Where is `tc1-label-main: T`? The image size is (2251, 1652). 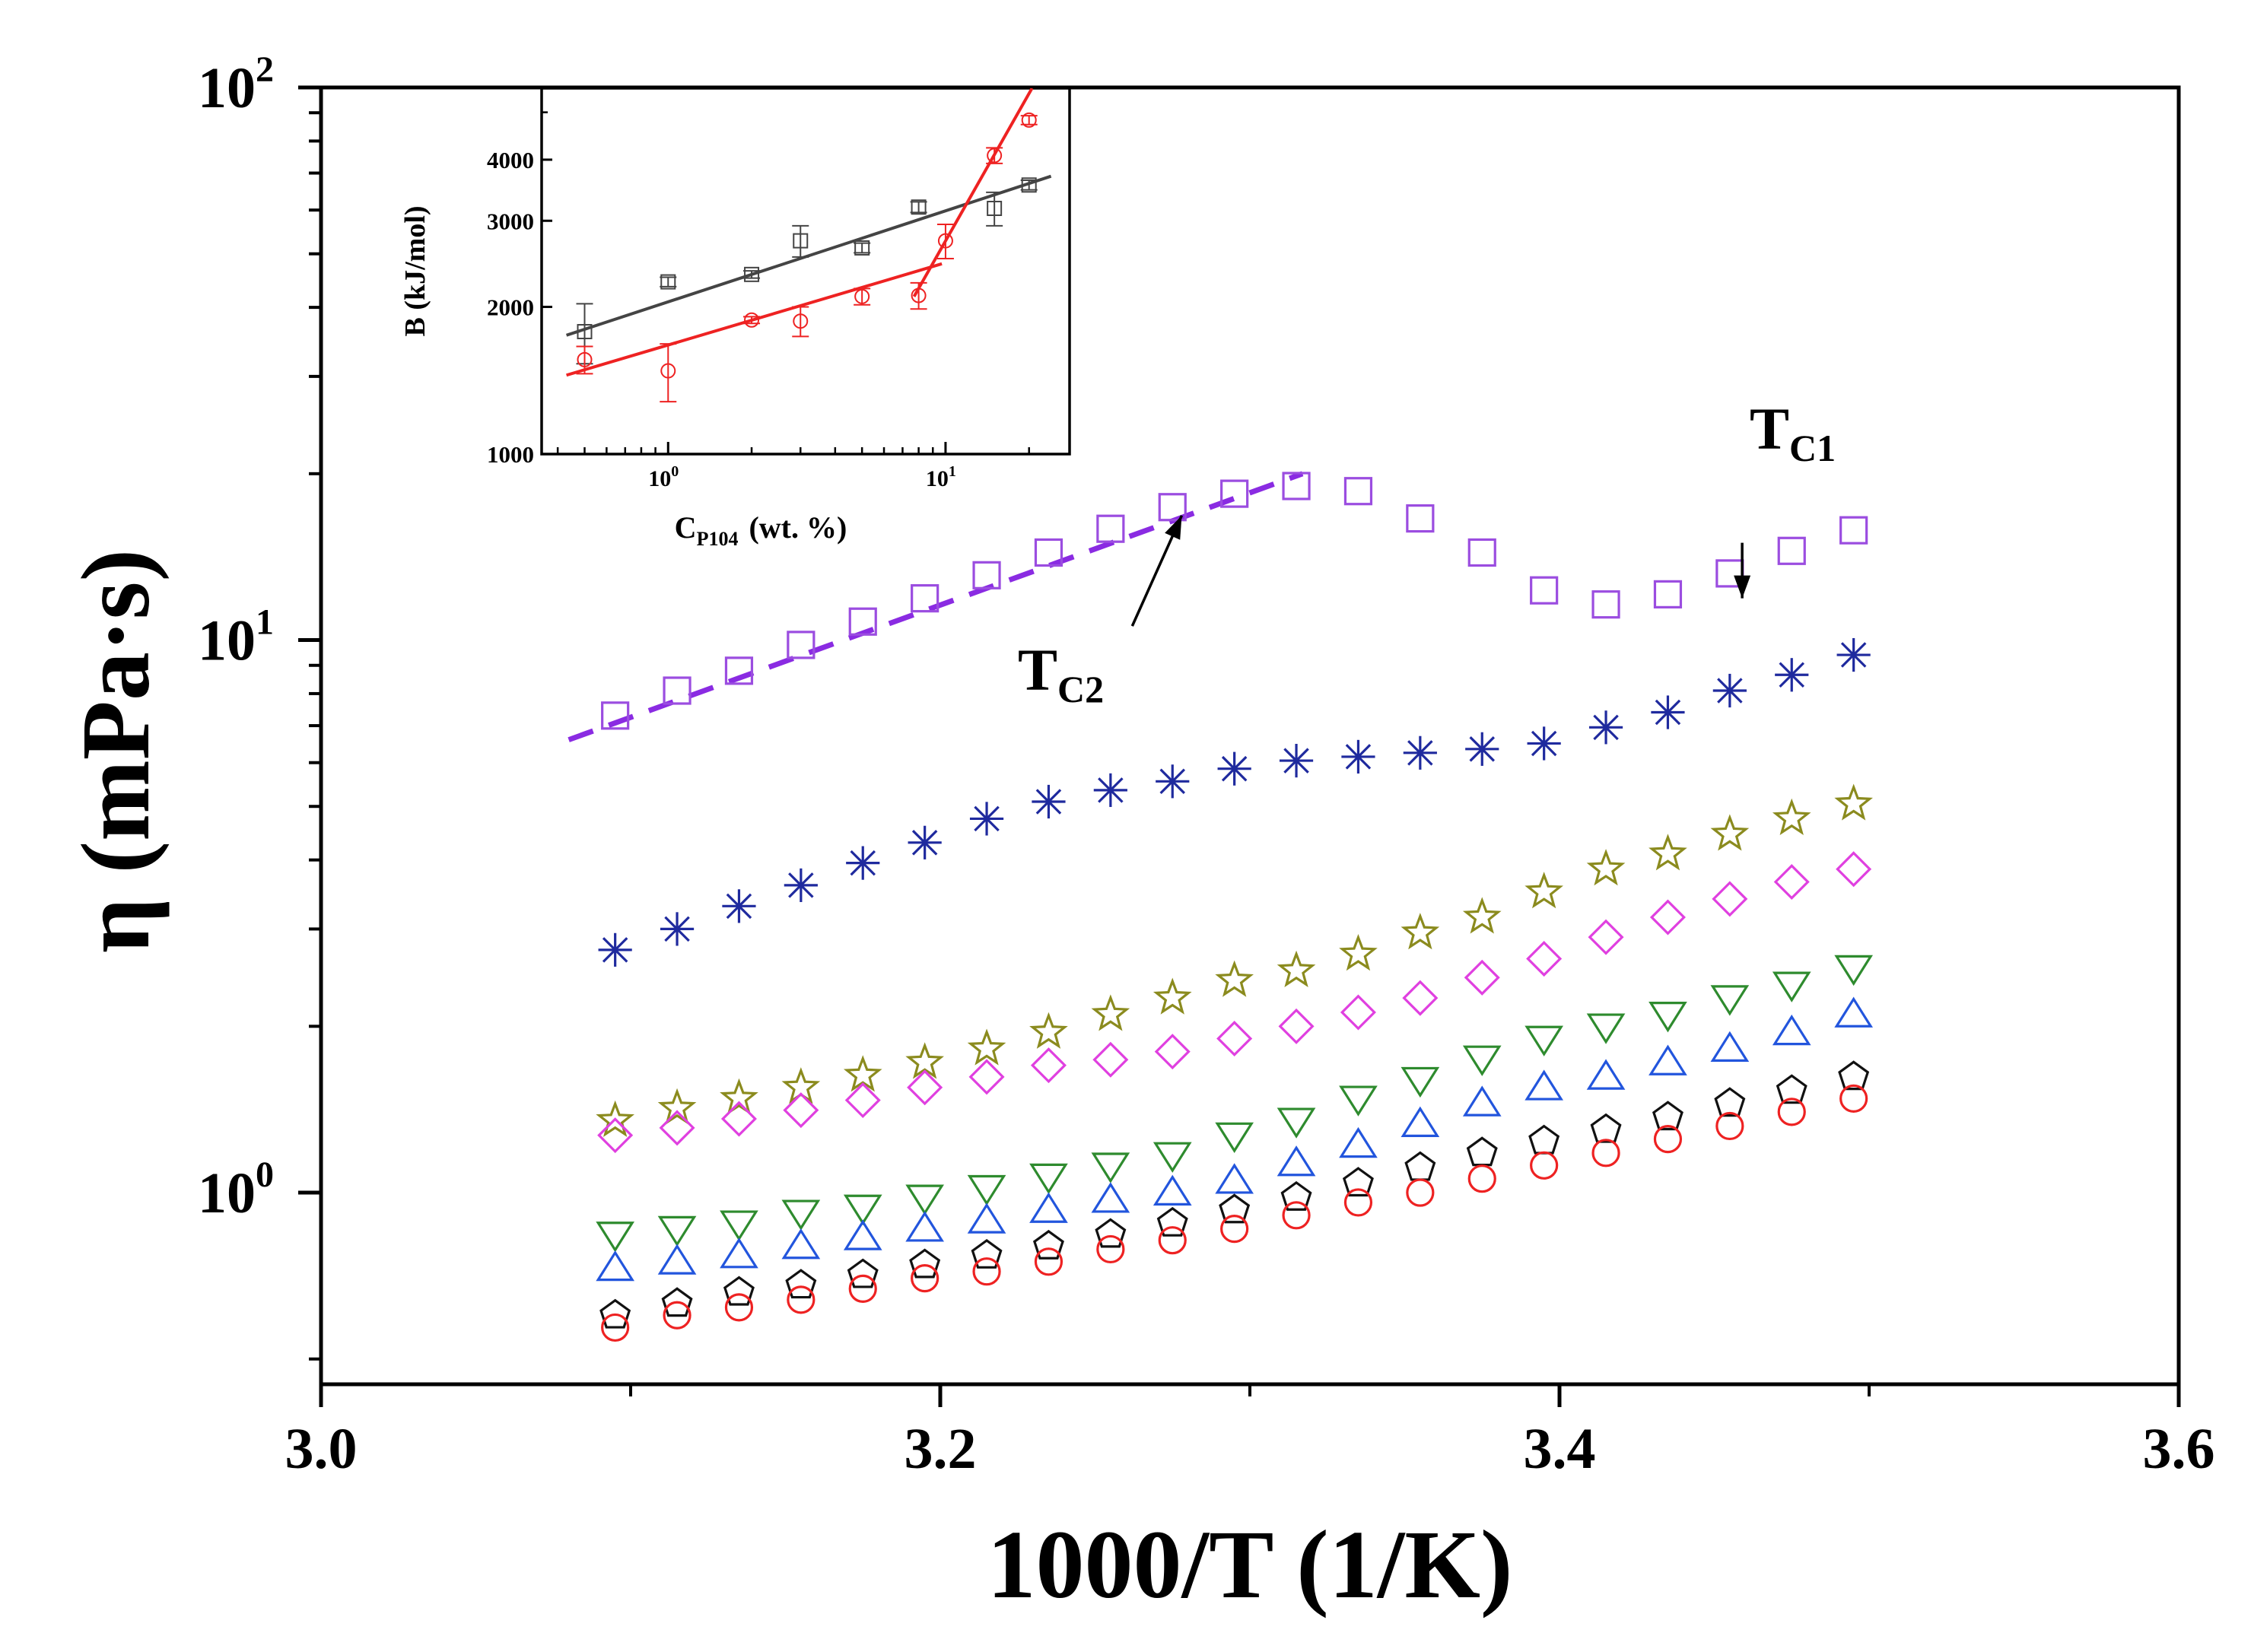 tc1-label-main: T is located at coordinates (1769, 429).